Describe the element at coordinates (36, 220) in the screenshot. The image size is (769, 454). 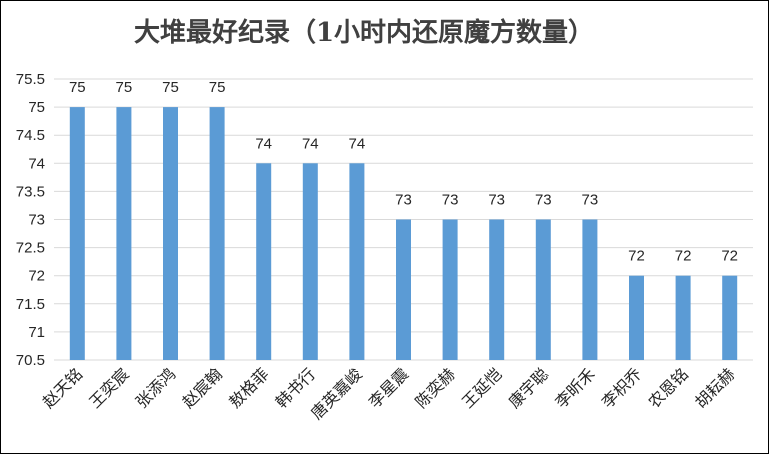
I see `y-tick-label: 73` at that location.